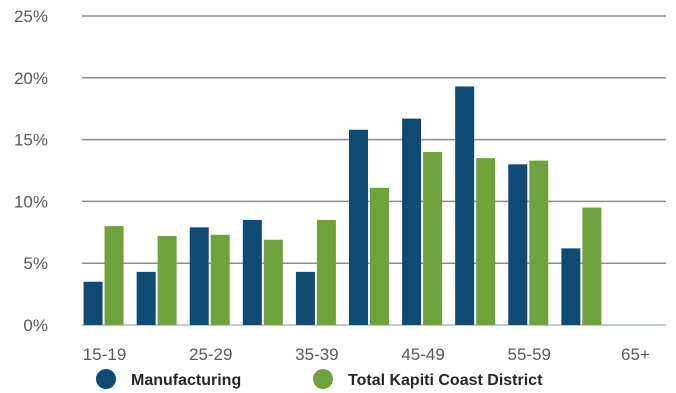  Describe the element at coordinates (31, 16) in the screenshot. I see `y-tick-label: 25%` at that location.